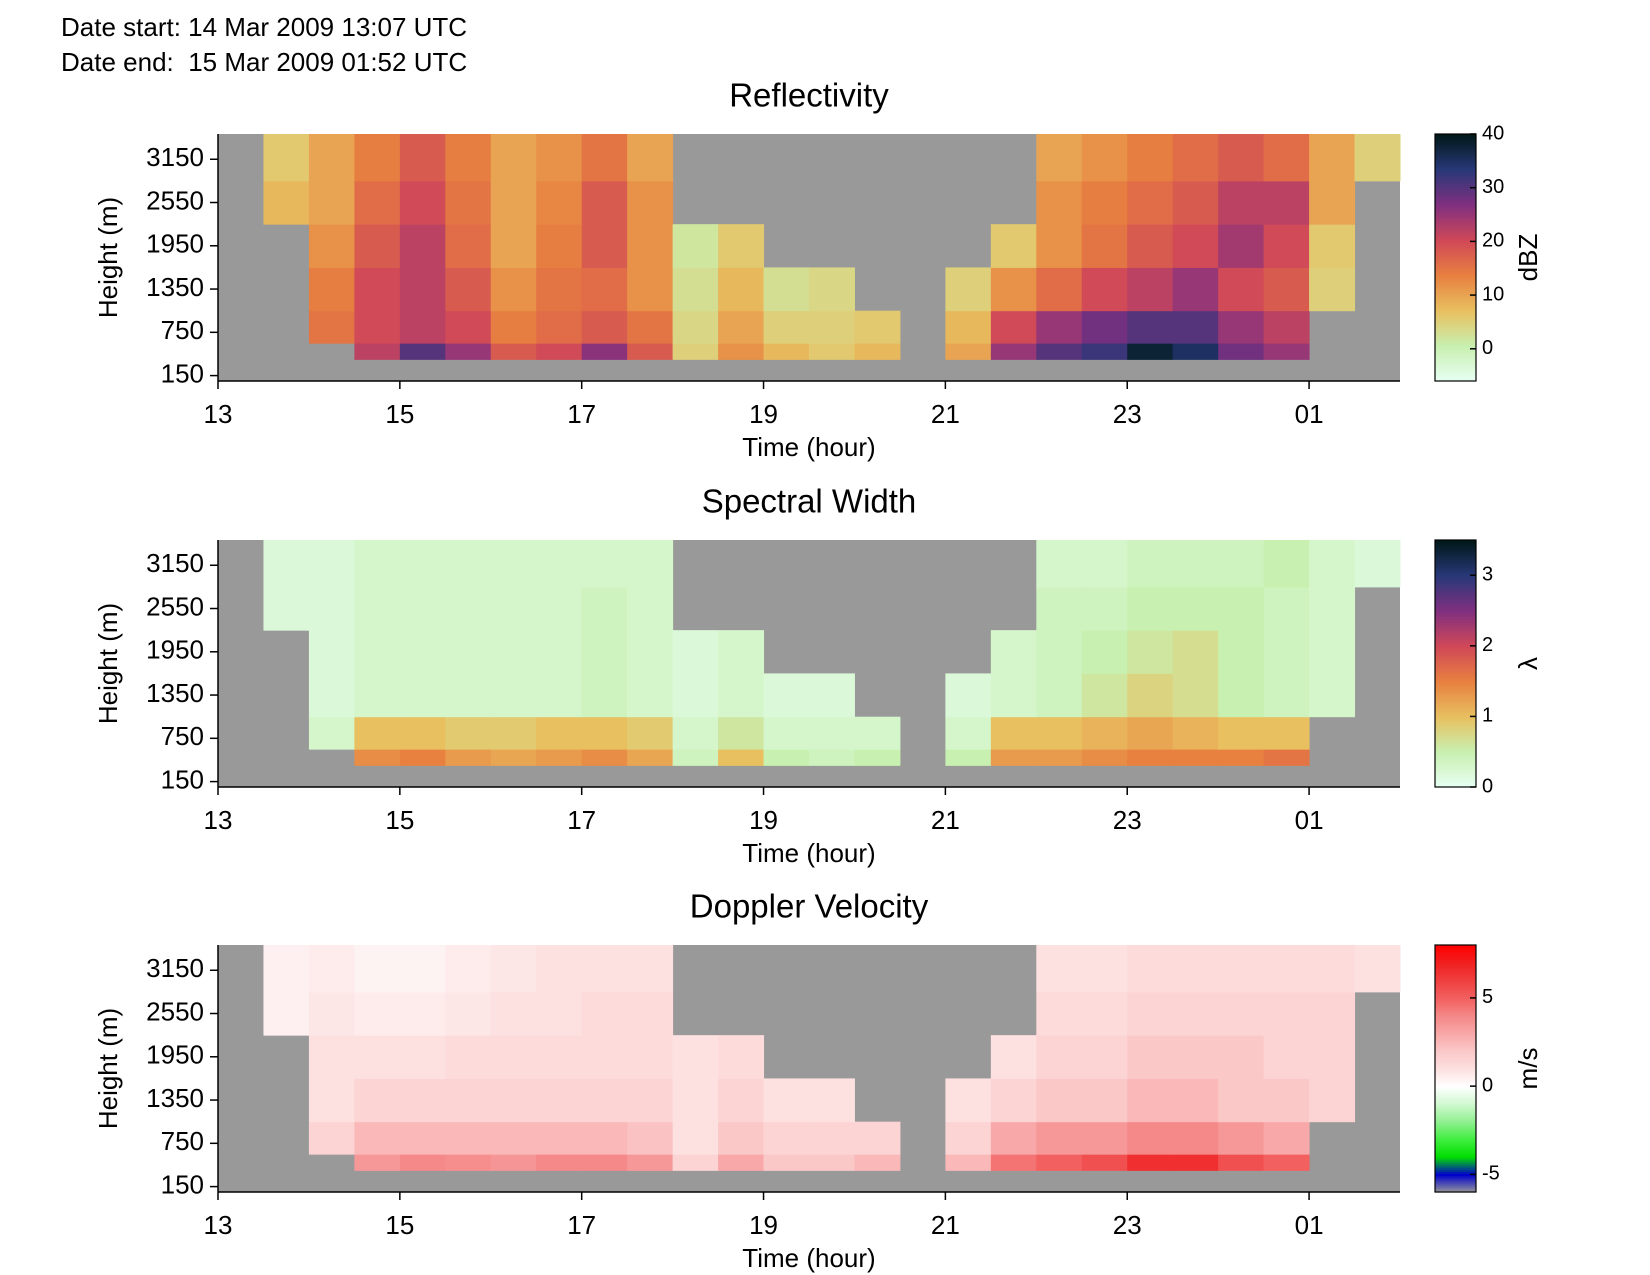 The image size is (1650, 1275). What do you see at coordinates (1528, 1069) in the screenshot?
I see `colorbar-label: m/s` at bounding box center [1528, 1069].